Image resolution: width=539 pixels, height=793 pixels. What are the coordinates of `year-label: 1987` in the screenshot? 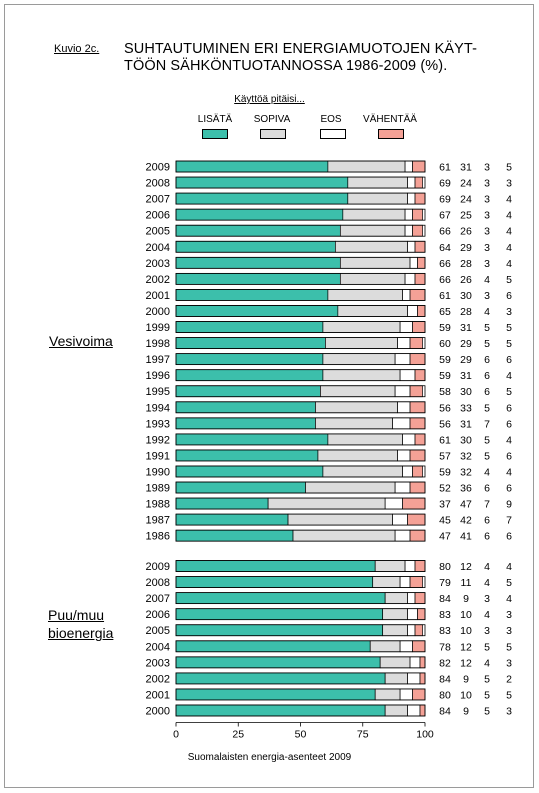 It's located at (158, 521).